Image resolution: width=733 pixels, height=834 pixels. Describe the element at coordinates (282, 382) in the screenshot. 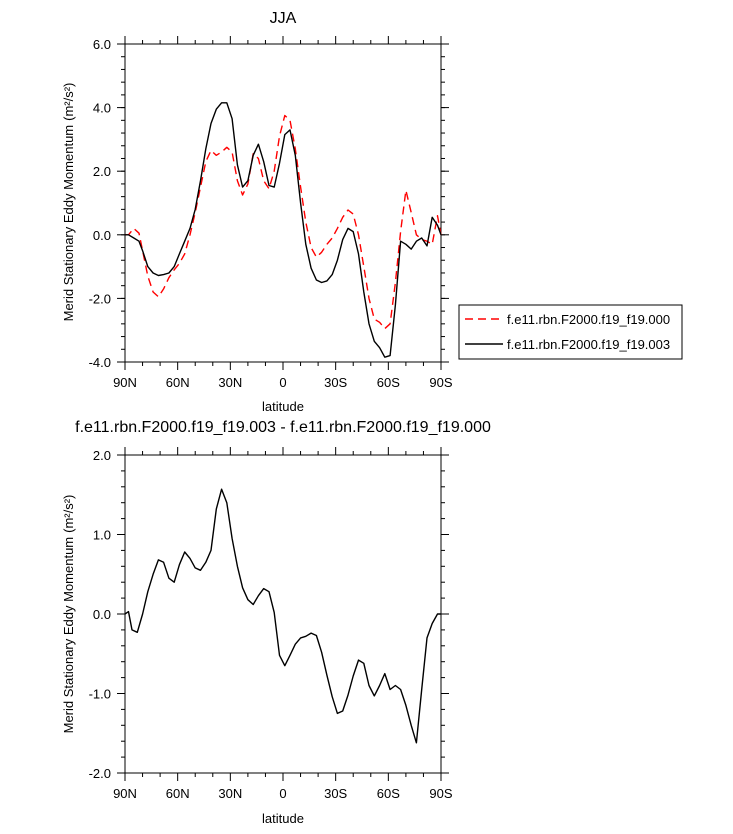

I see `top-x-tick-label: 0` at that location.